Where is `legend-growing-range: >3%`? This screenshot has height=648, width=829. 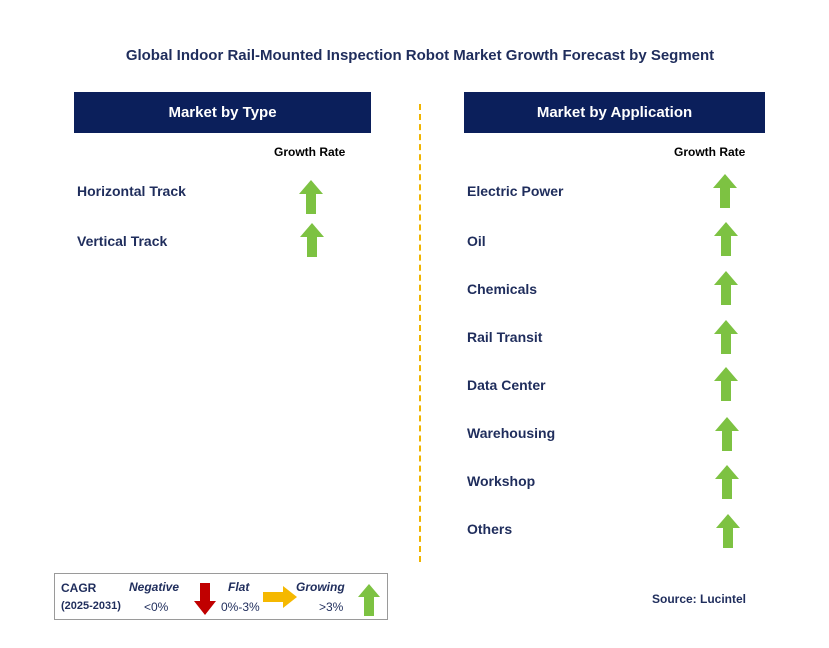 legend-growing-range: >3% is located at coordinates (331, 607).